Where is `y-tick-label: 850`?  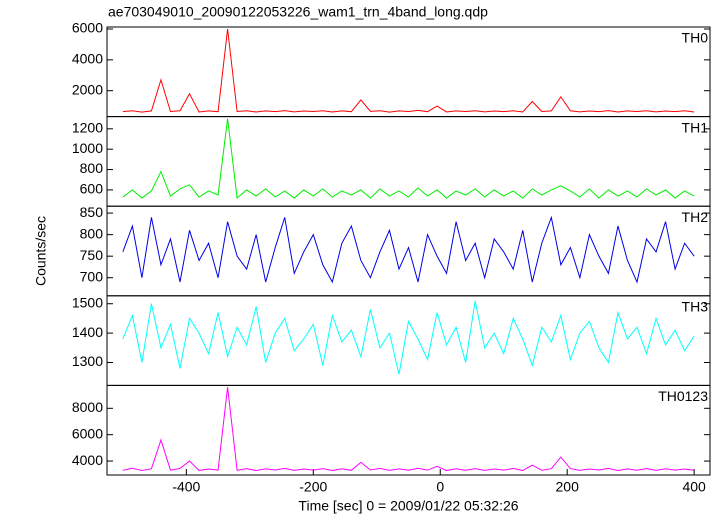
y-tick-label: 850 is located at coordinates (92, 212).